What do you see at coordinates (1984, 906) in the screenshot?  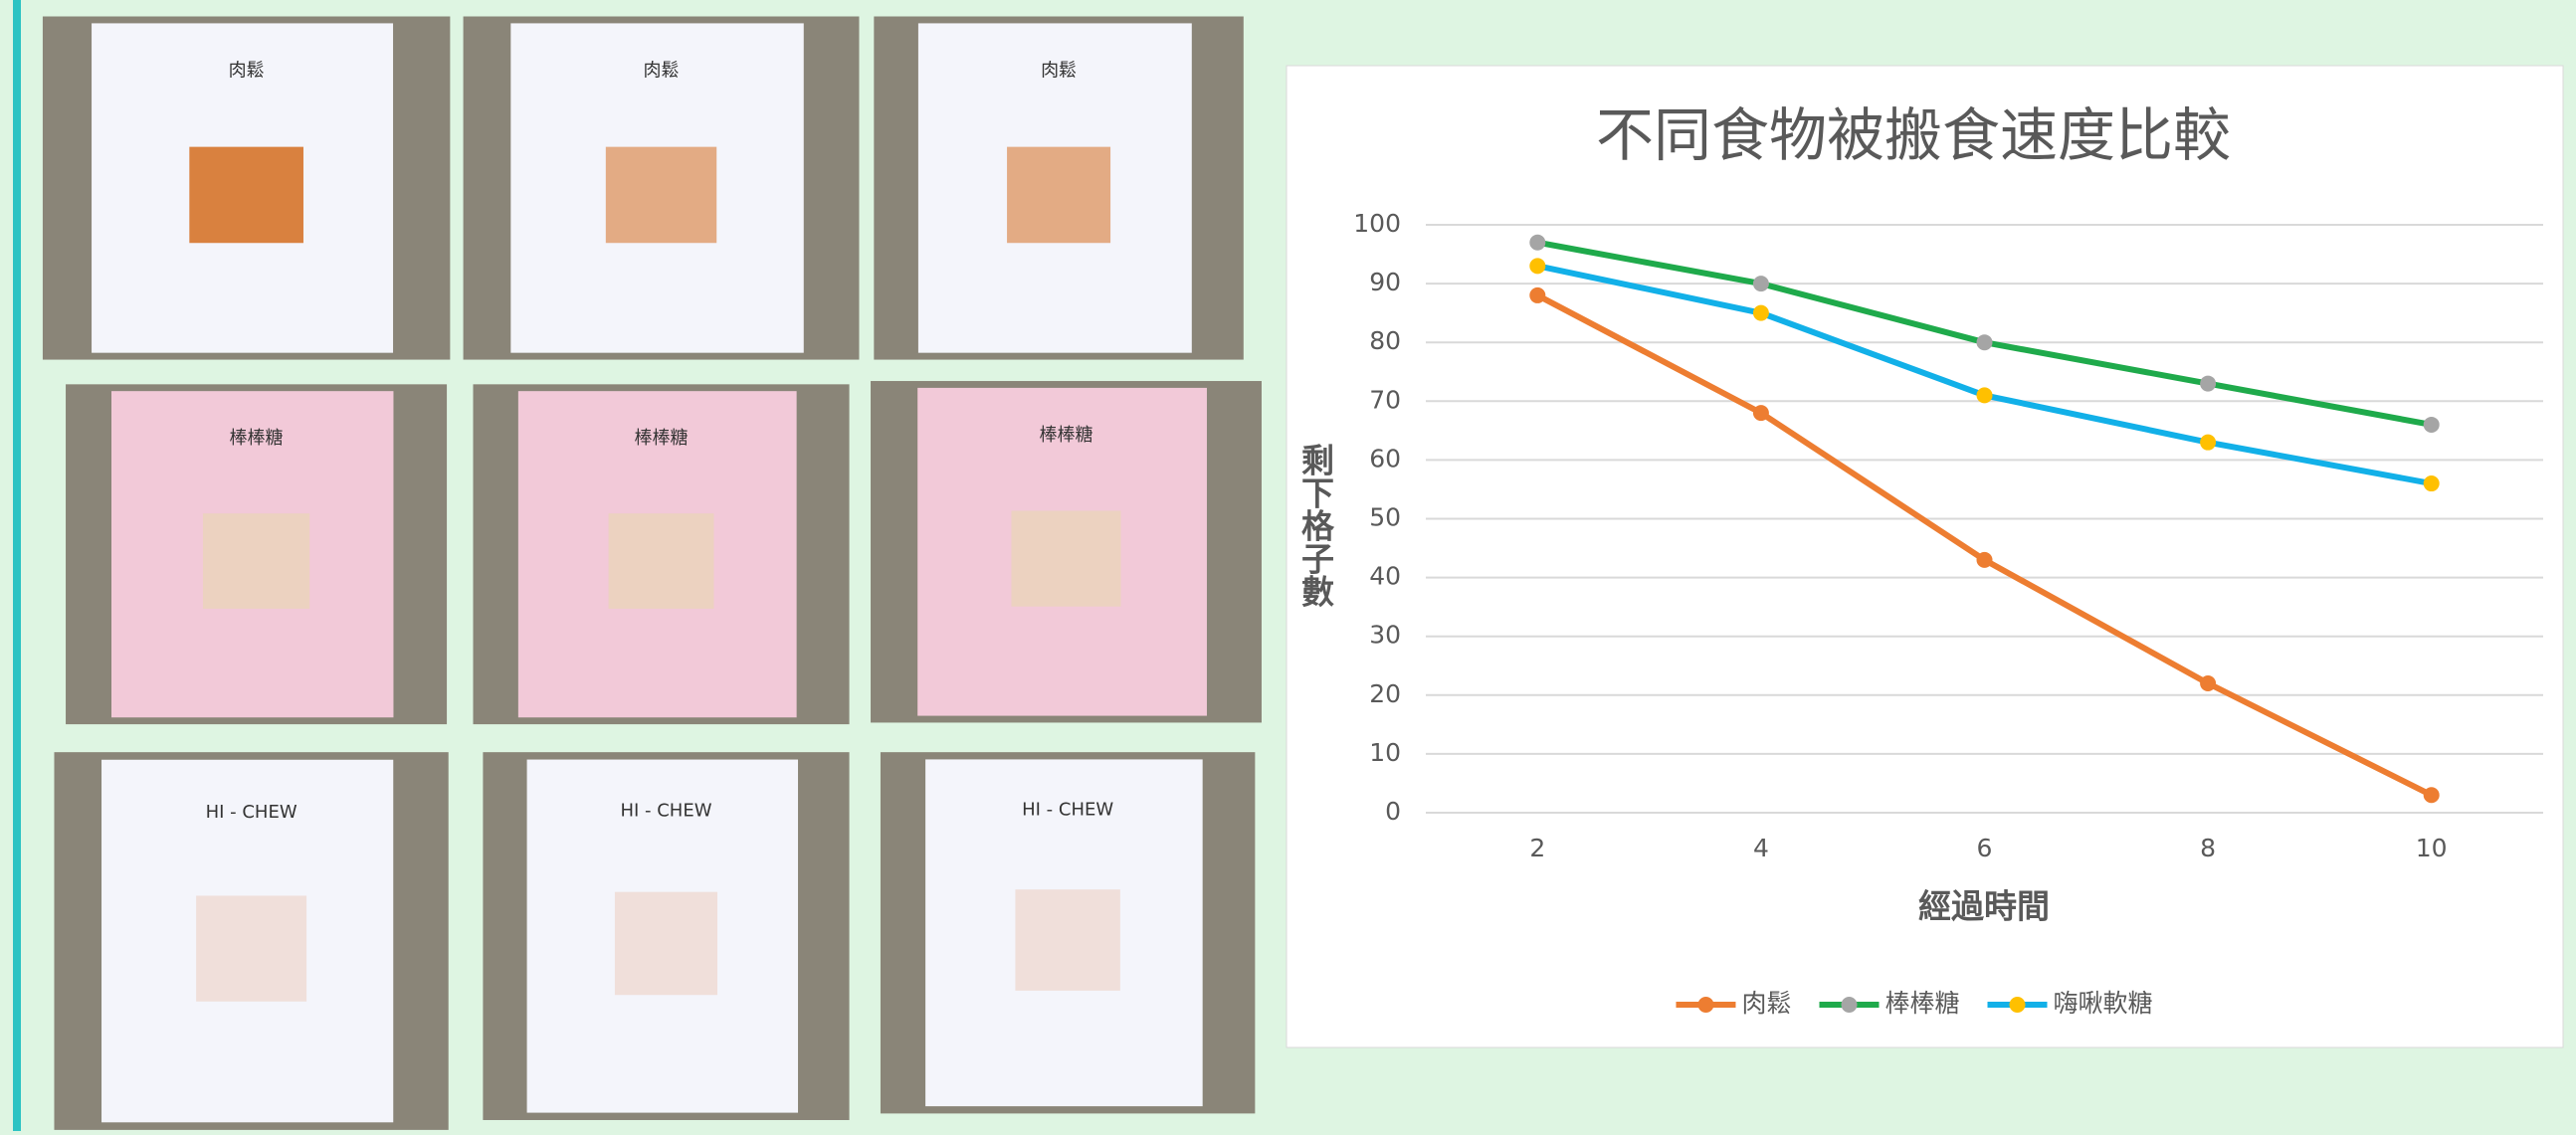 I see `x-axis-title: 經過時間` at bounding box center [1984, 906].